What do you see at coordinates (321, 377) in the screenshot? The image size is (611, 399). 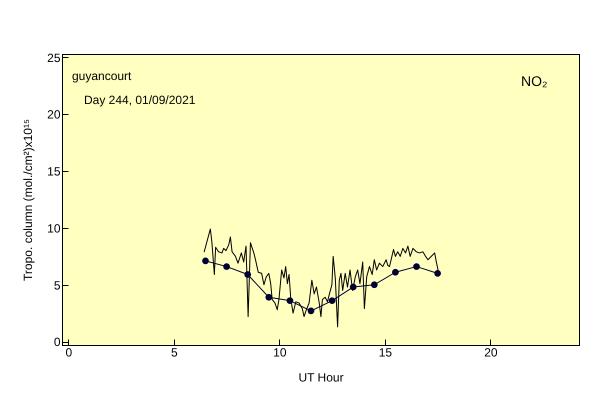 I see `x-axis-title: UT Hour` at bounding box center [321, 377].